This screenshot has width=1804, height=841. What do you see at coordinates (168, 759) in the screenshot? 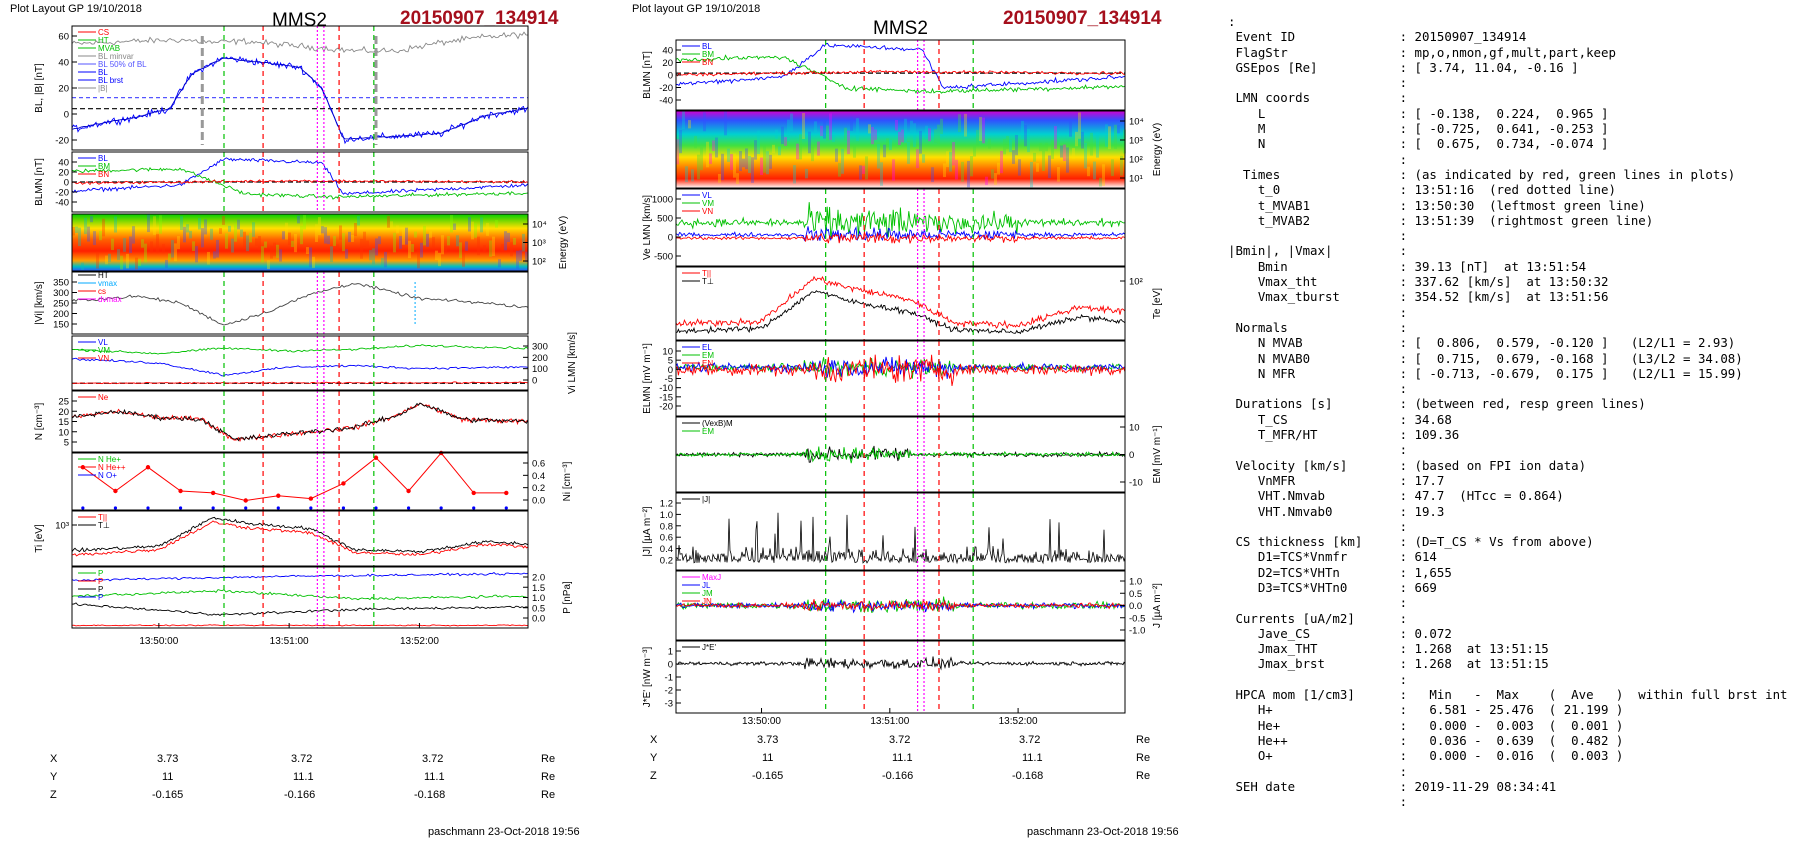
I see `coord-value: 3.73` at bounding box center [168, 759].